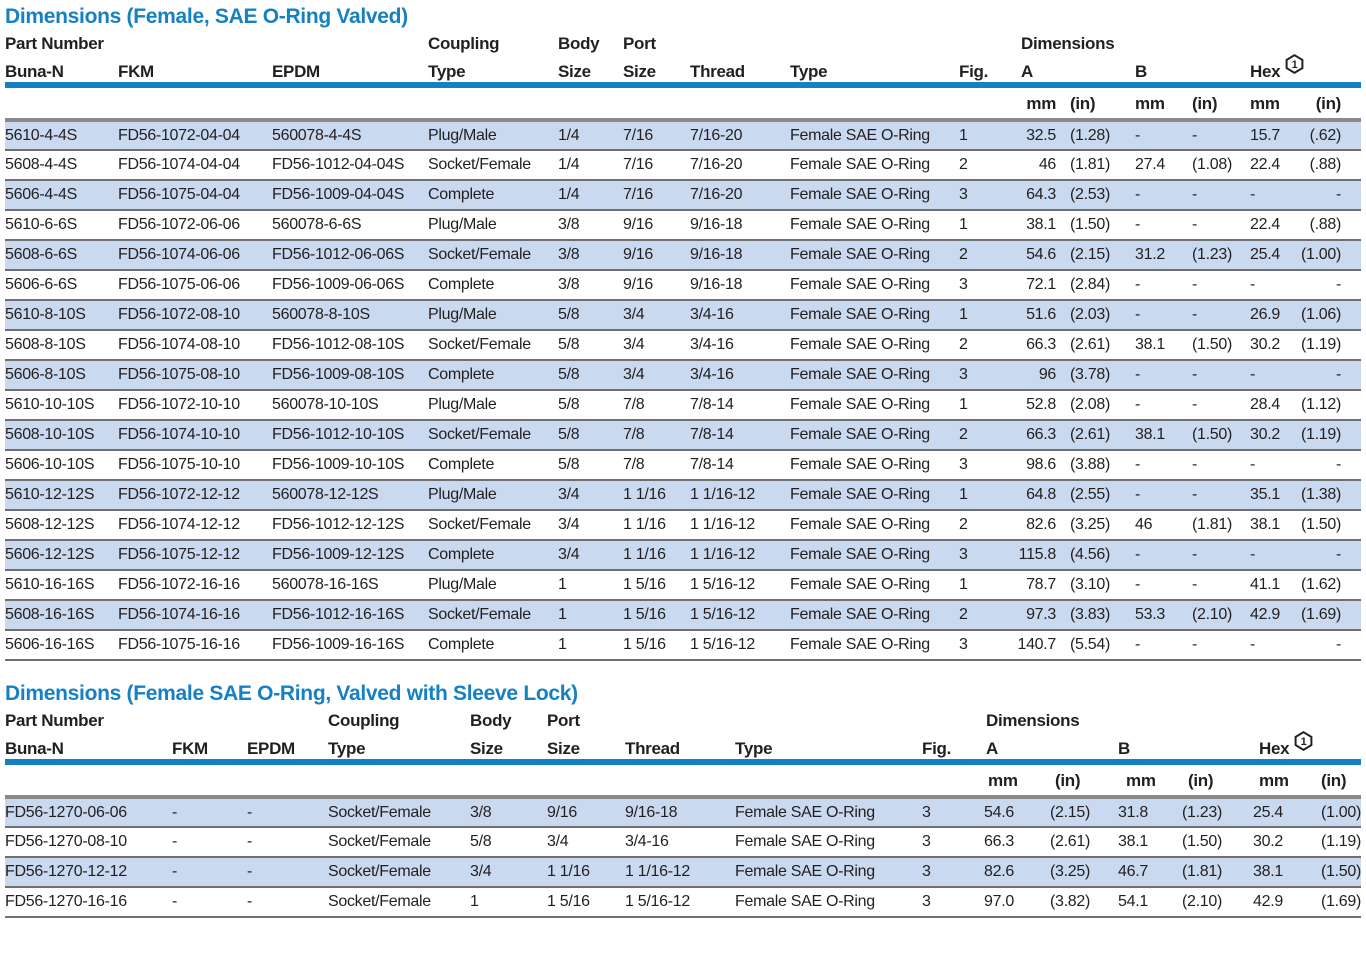 The width and height of the screenshot is (1366, 964). I want to click on table-cell: 115.8, so click(1037, 555).